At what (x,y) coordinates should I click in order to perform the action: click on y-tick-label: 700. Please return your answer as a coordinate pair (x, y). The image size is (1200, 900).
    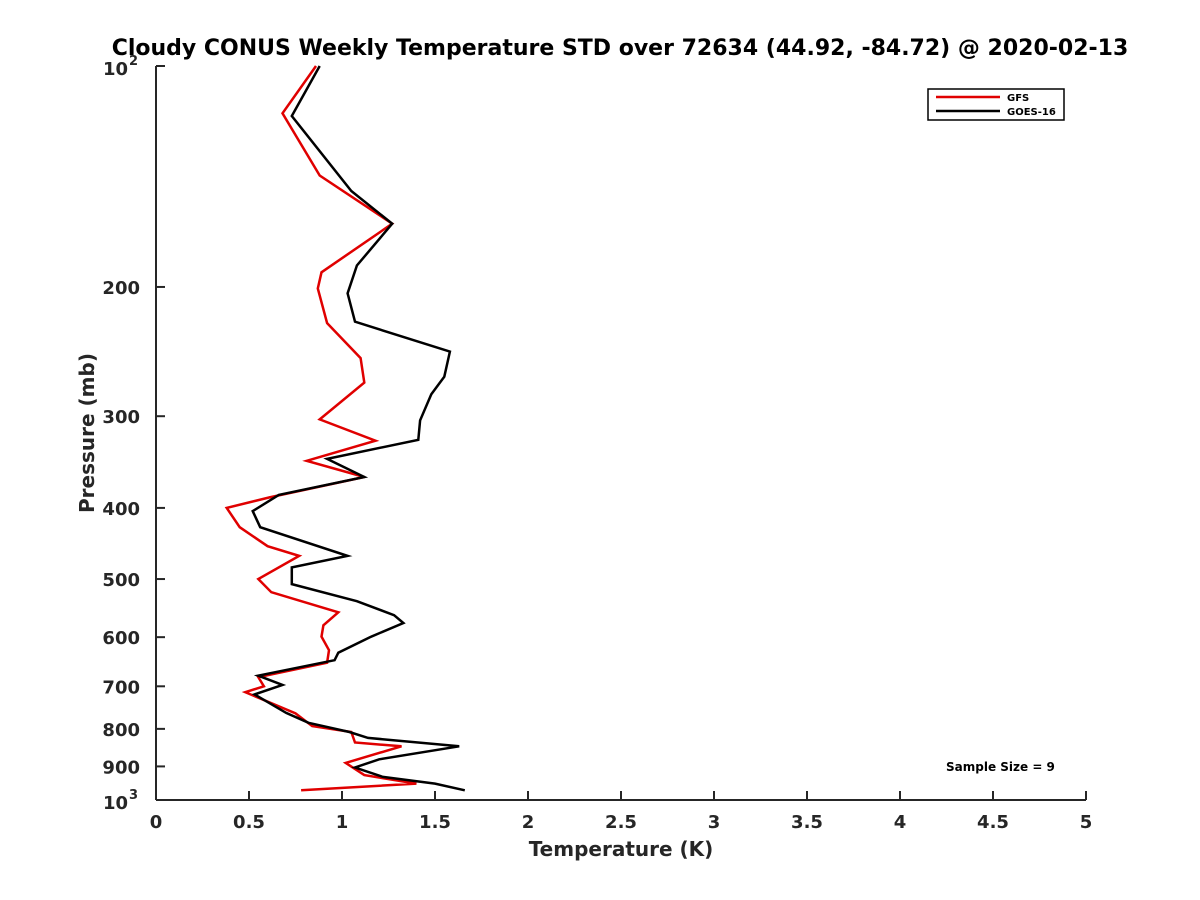
    Looking at the image, I should click on (121, 687).